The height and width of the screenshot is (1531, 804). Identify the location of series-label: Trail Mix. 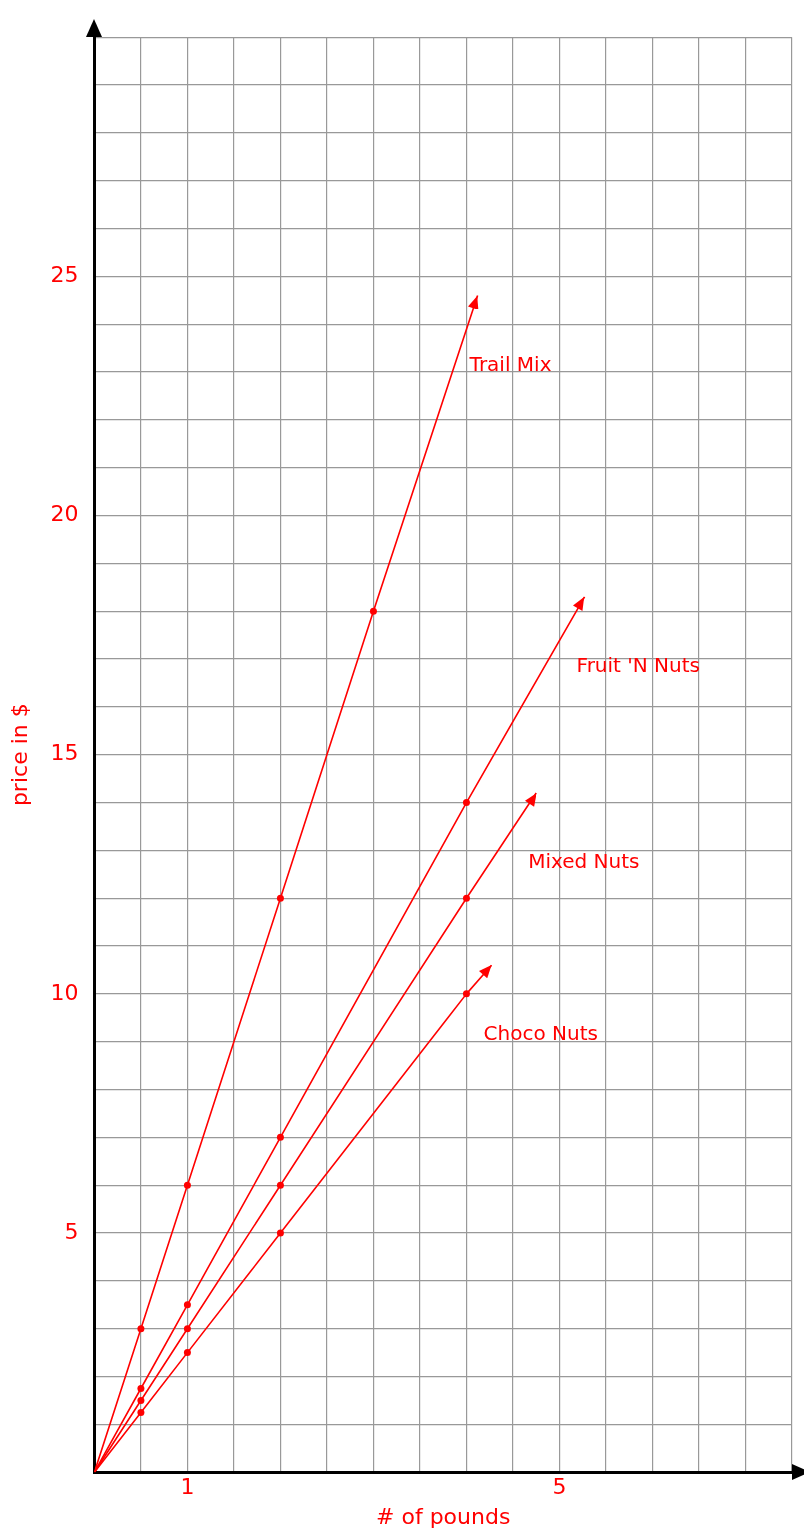
(510, 363).